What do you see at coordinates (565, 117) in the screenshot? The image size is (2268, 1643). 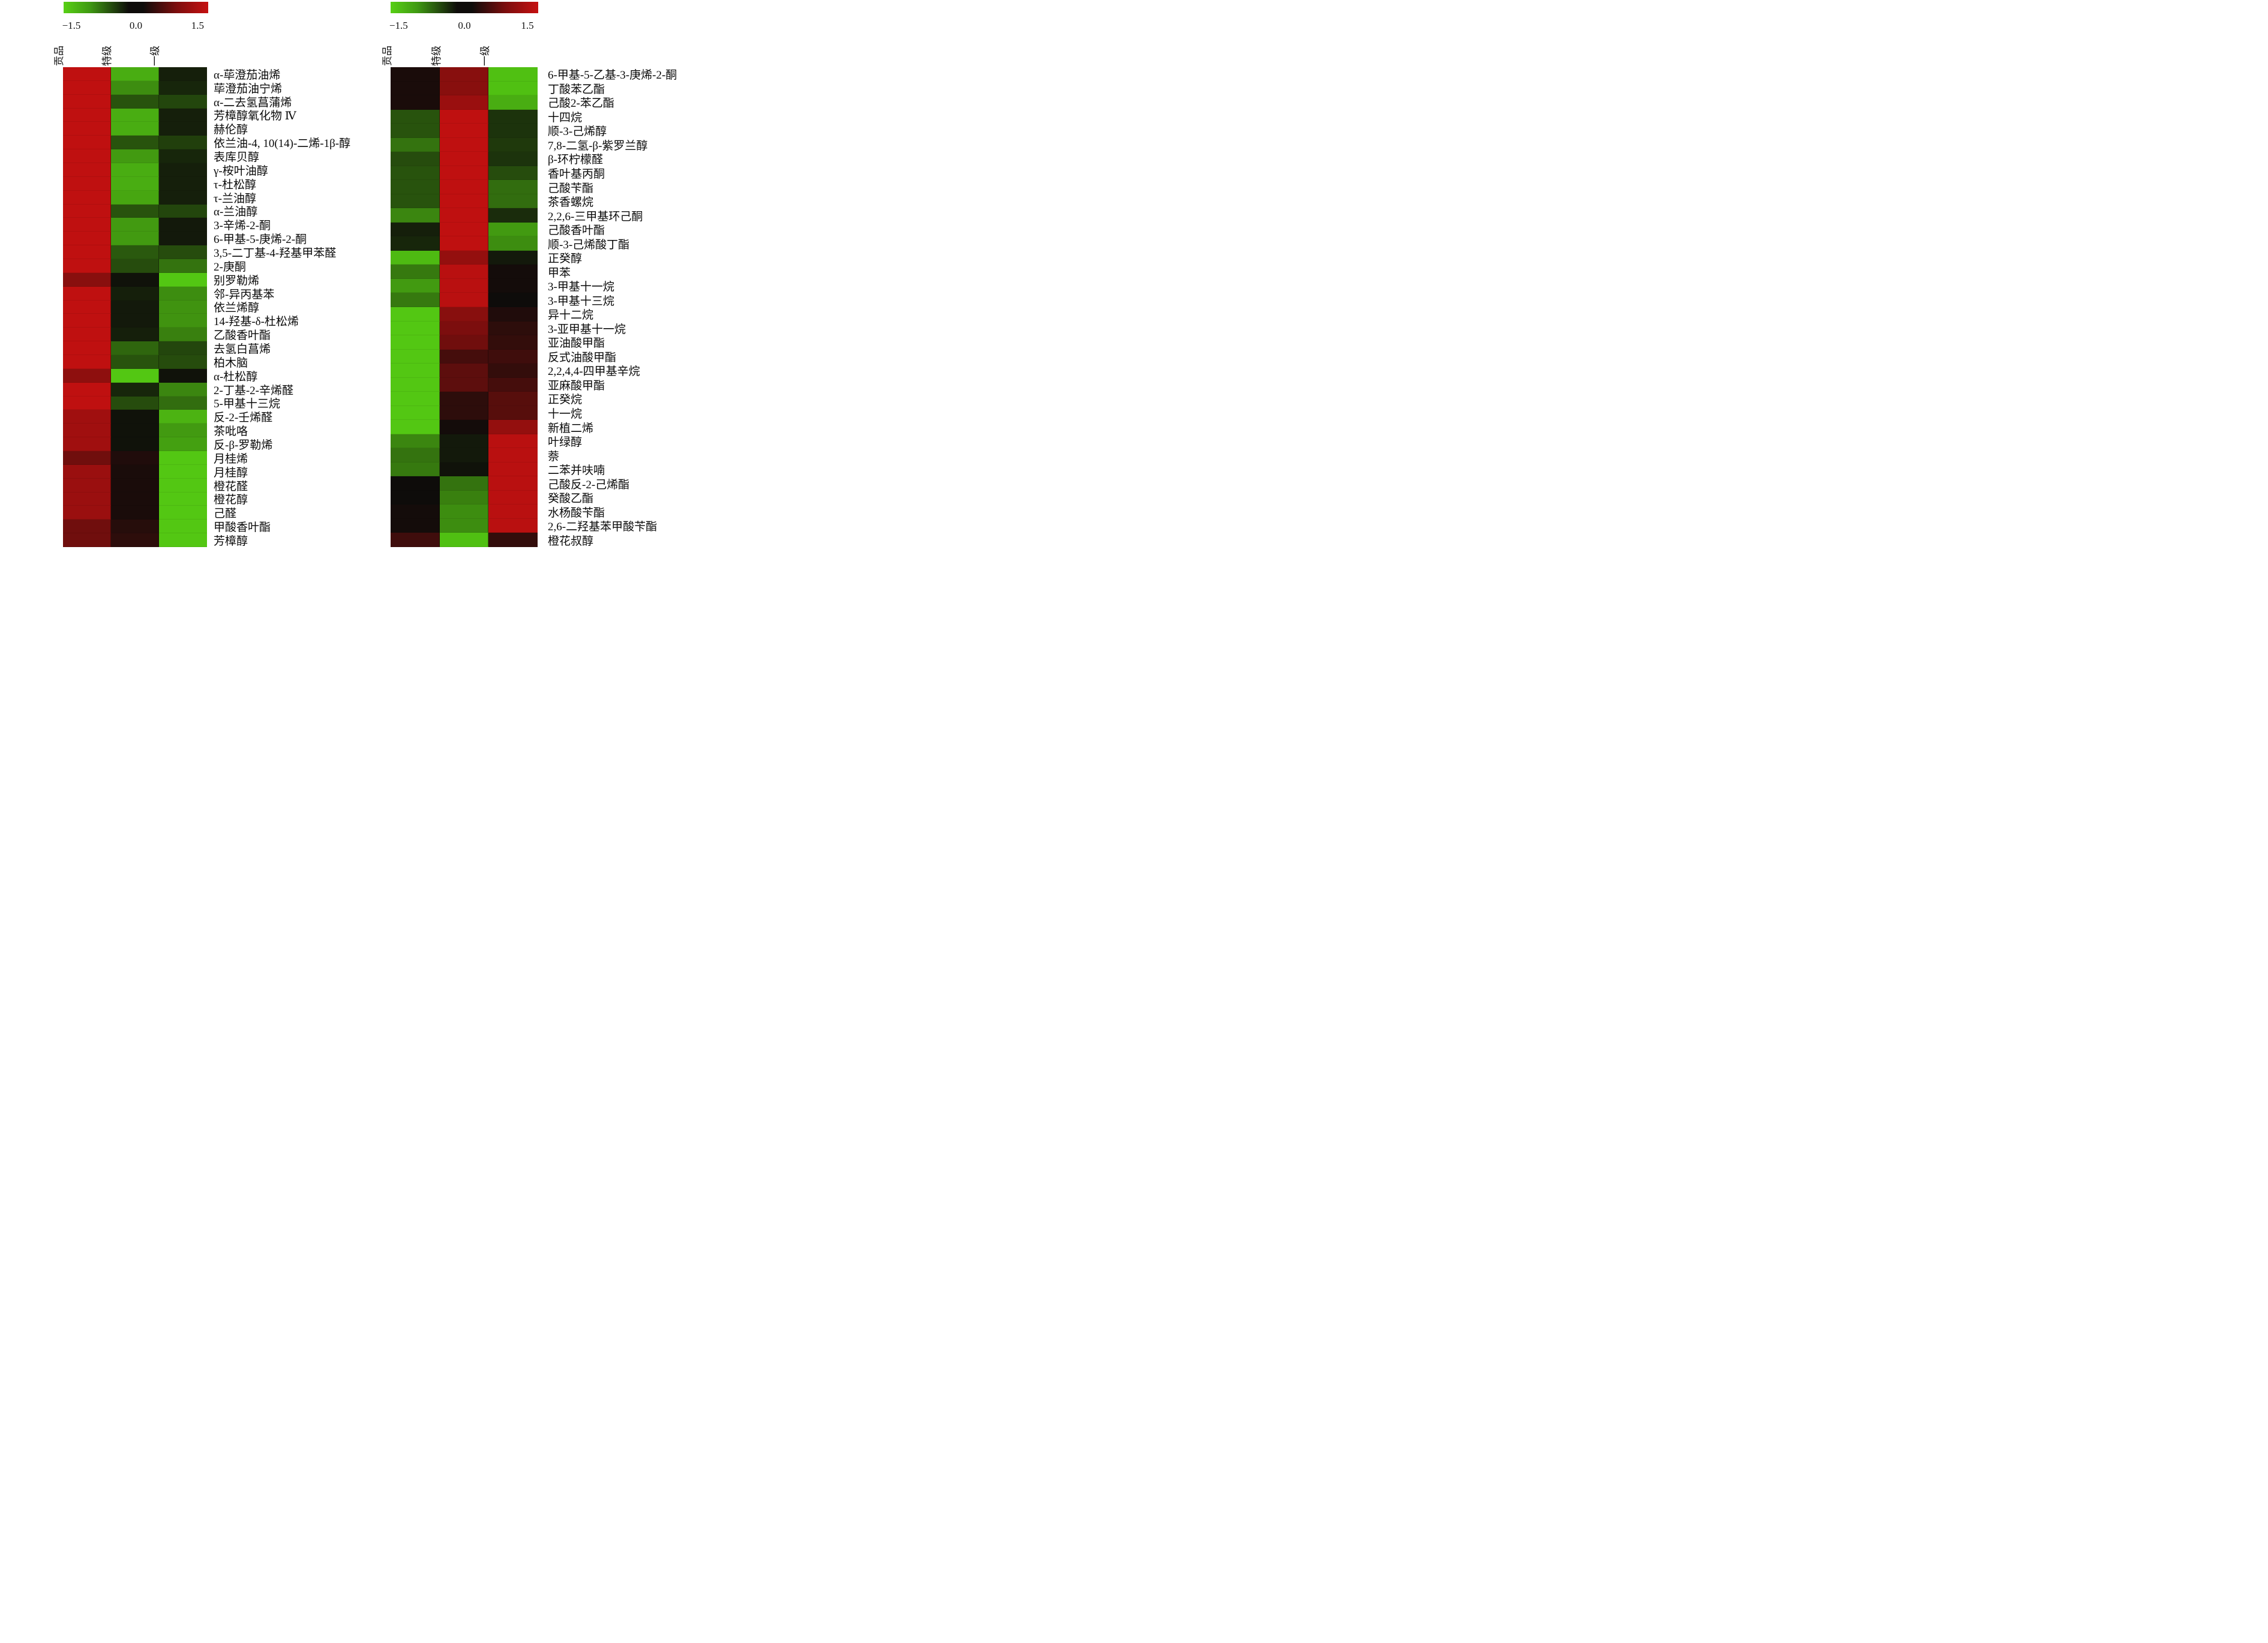 I see `row-label: 十四烷` at bounding box center [565, 117].